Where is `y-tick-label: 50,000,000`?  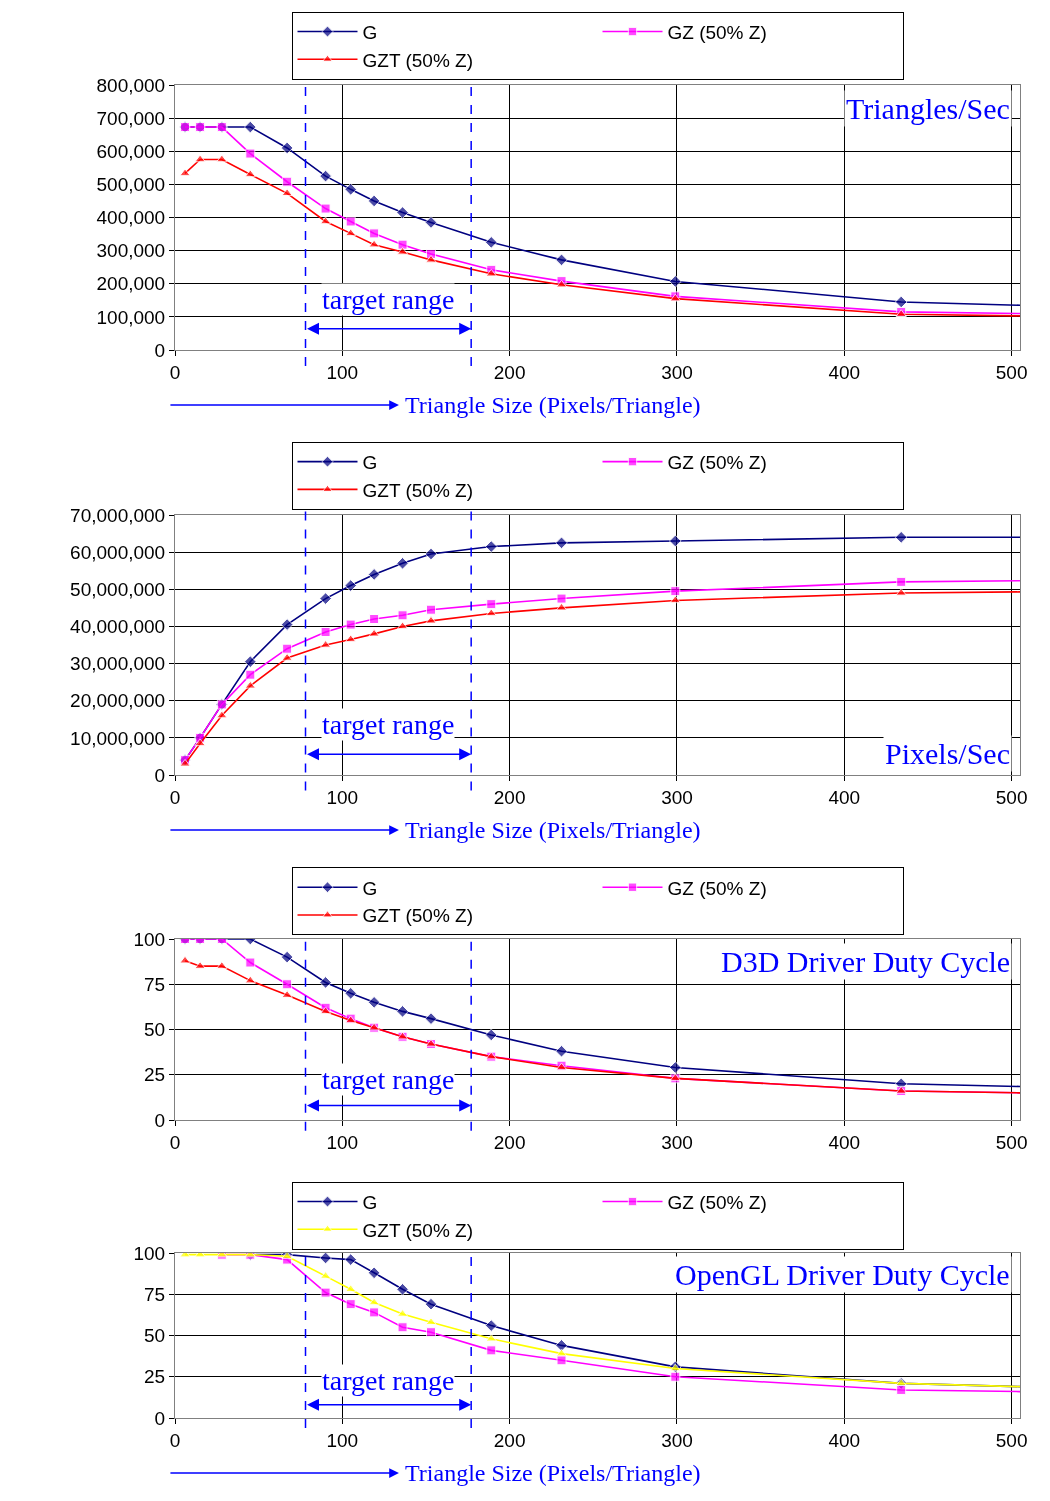
y-tick-label: 50,000,000 is located at coordinates (118, 589).